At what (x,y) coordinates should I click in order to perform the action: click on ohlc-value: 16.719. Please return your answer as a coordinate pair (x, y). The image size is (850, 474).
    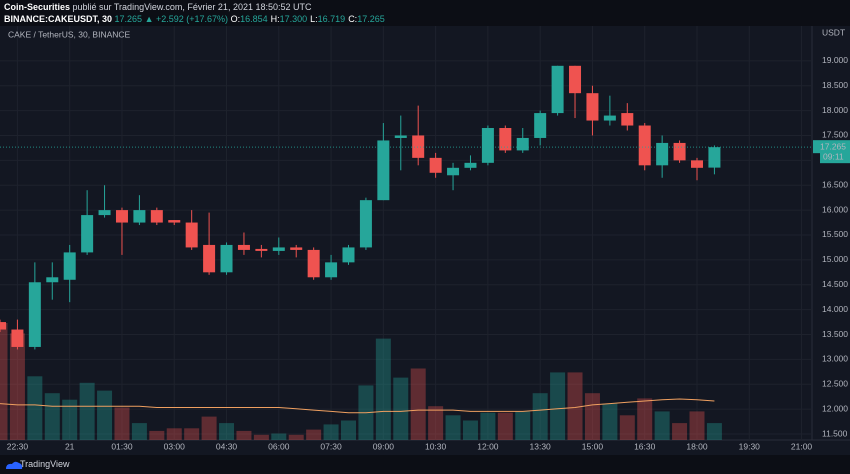
    Looking at the image, I should click on (331, 19).